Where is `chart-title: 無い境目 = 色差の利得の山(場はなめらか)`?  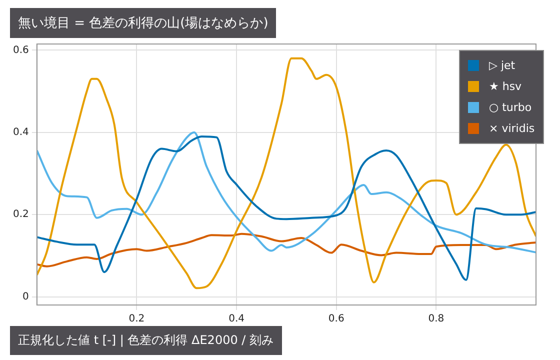
chart-title: 無い境目 = 色差の利得の山(場はなめらか) is located at coordinates (143, 23).